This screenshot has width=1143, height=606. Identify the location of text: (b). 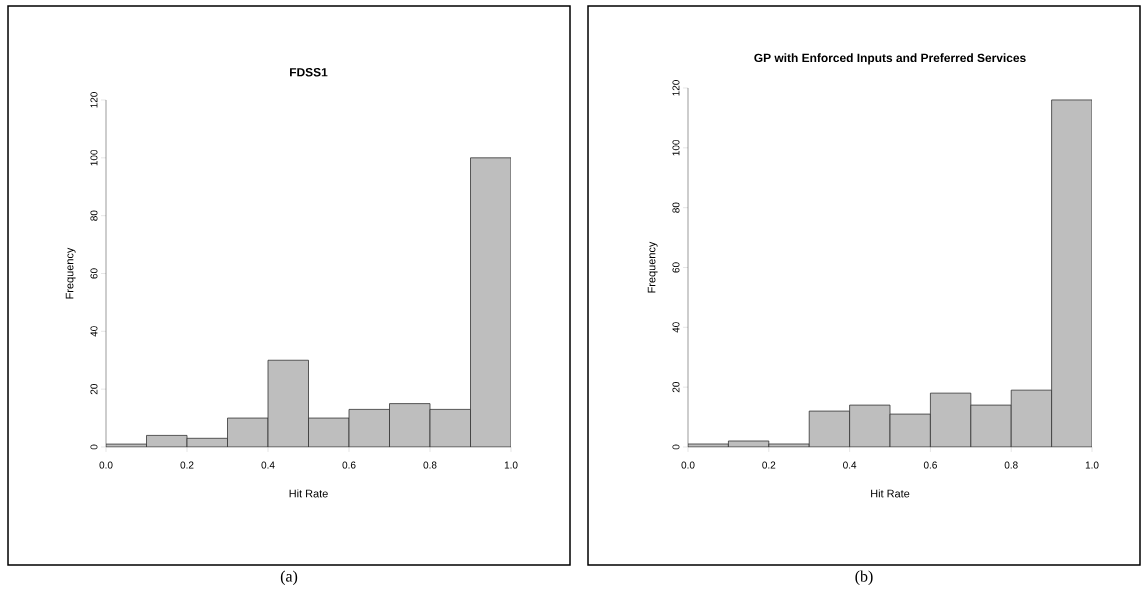
(864, 577).